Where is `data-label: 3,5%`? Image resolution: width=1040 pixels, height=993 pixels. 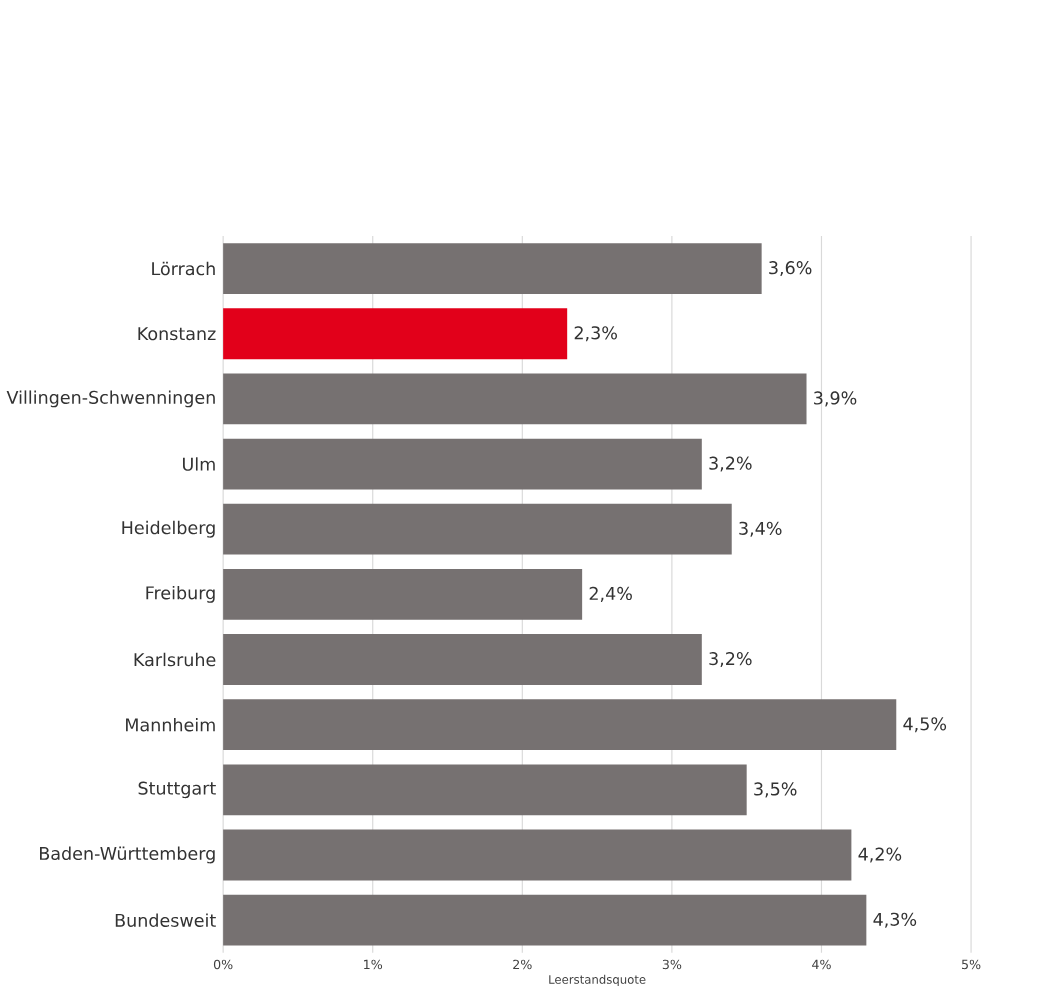 data-label: 3,5% is located at coordinates (775, 790).